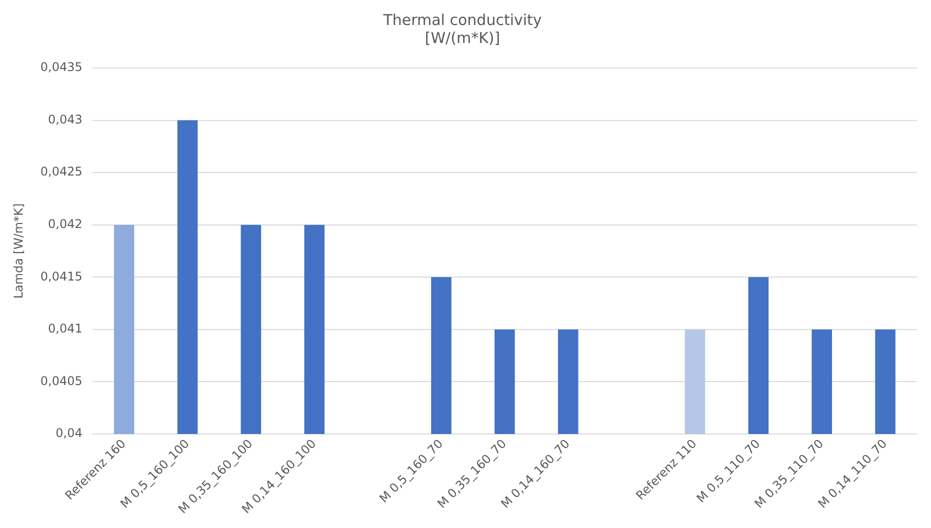 This screenshot has width=931, height=528. Describe the element at coordinates (65, 119) in the screenshot. I see `y-tick-label: 0,043` at that location.